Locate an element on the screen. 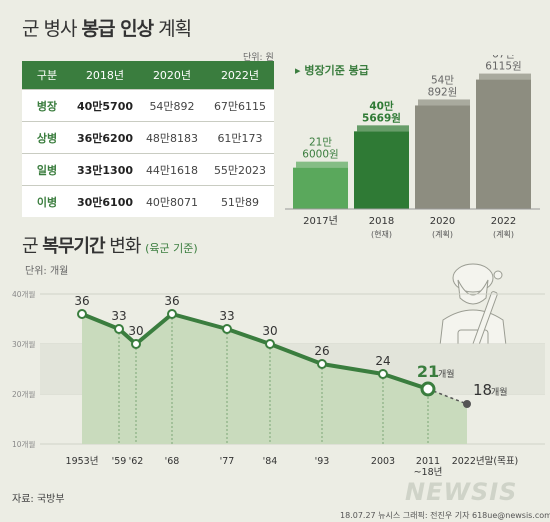 The width and height of the screenshot is (550, 522). table-row: 상병 36만6200 48만8183 61만173 is located at coordinates (148, 137).